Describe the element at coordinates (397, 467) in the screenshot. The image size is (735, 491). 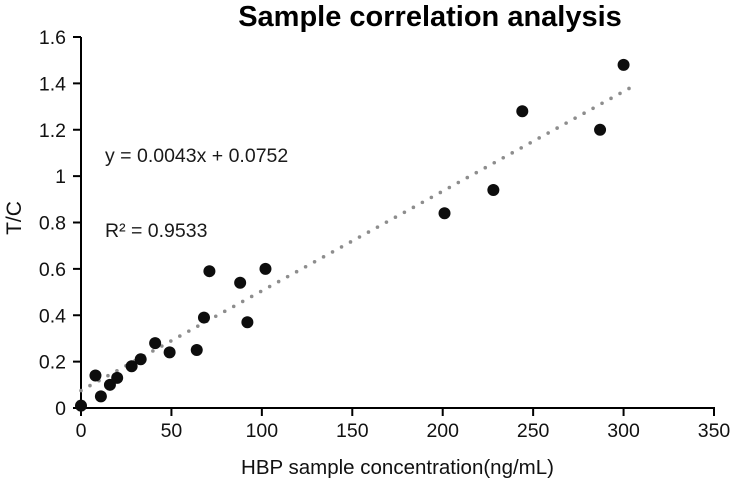
I see `x-axis-title: HBP sample concentration(ng/mL)` at that location.